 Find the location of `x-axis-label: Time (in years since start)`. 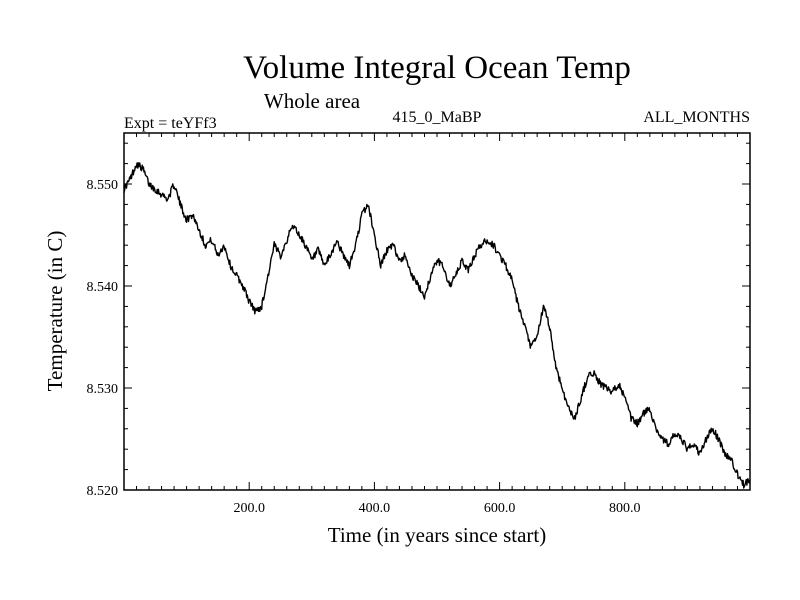

x-axis-label: Time (in years since start) is located at coordinates (437, 535).